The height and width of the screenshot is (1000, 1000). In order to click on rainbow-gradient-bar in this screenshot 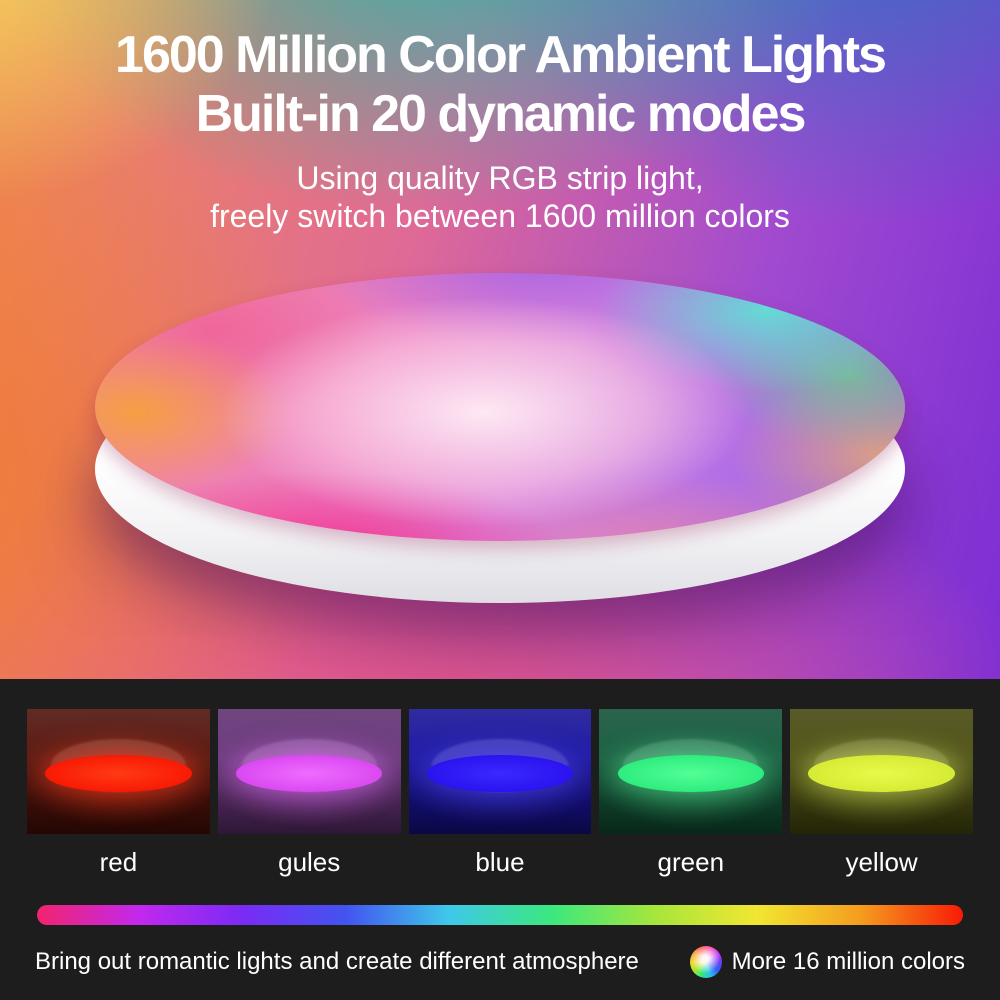, I will do `click(500, 915)`.